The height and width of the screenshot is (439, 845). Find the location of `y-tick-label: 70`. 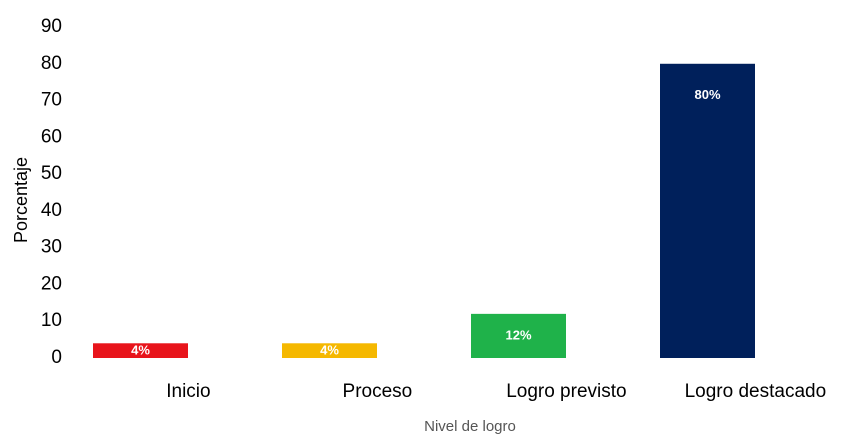

y-tick-label: 70 is located at coordinates (51, 100).